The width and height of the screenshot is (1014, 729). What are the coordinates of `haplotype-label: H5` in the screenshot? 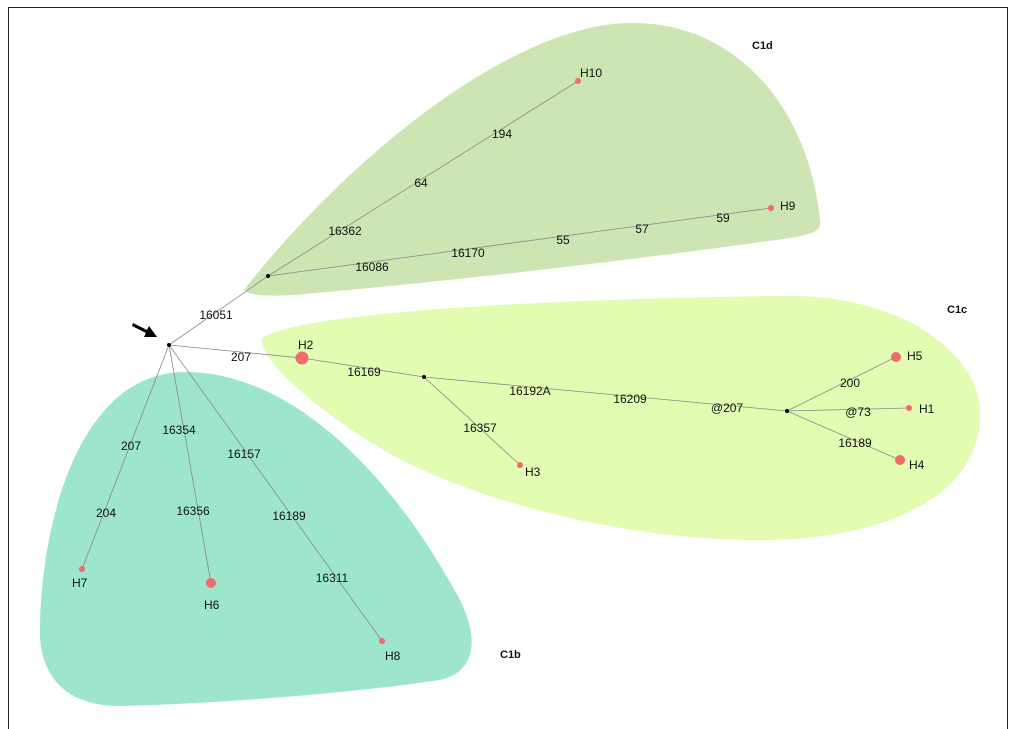 It's located at (915, 356).